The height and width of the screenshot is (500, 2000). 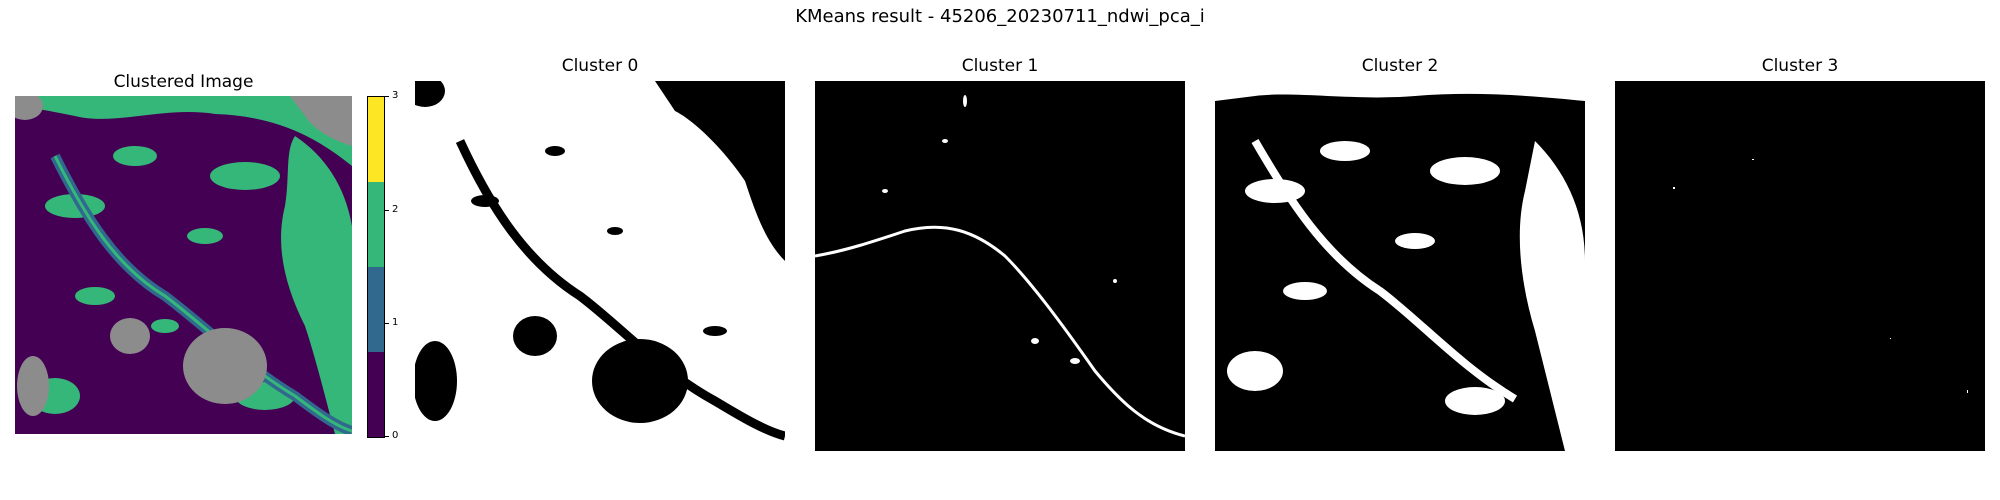 I want to click on colorbar-label-0: 0, so click(x=395, y=435).